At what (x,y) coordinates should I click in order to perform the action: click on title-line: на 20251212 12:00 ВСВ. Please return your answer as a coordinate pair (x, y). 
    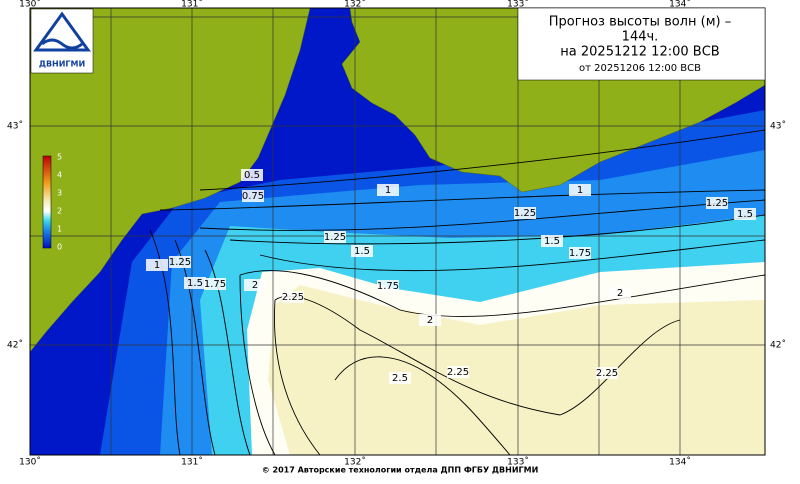
    Looking at the image, I should click on (639, 52).